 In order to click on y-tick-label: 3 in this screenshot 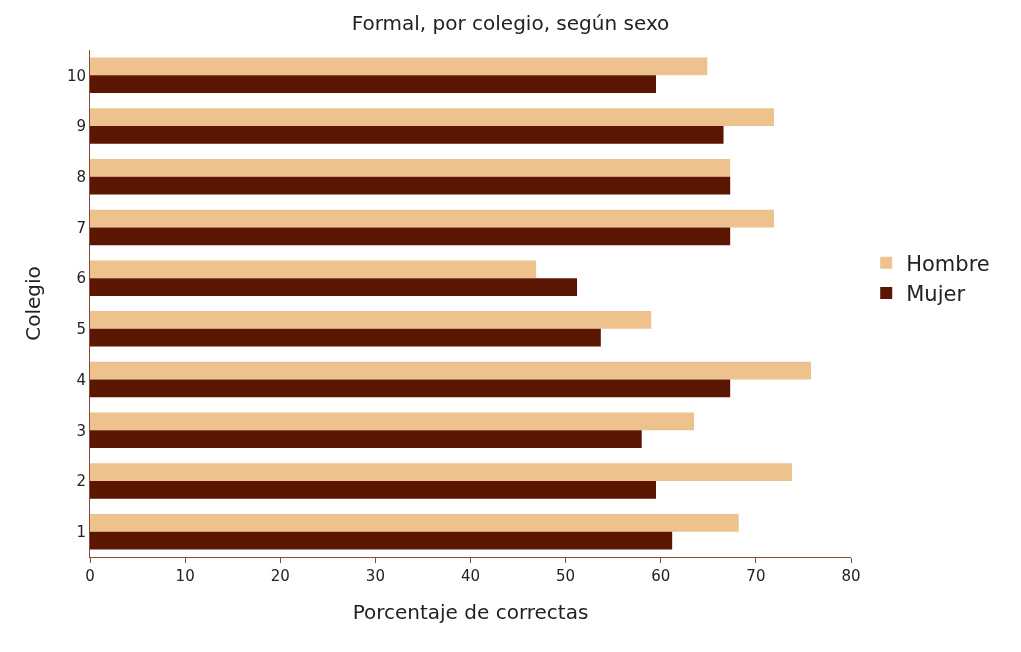, I will do `click(81, 430)`.